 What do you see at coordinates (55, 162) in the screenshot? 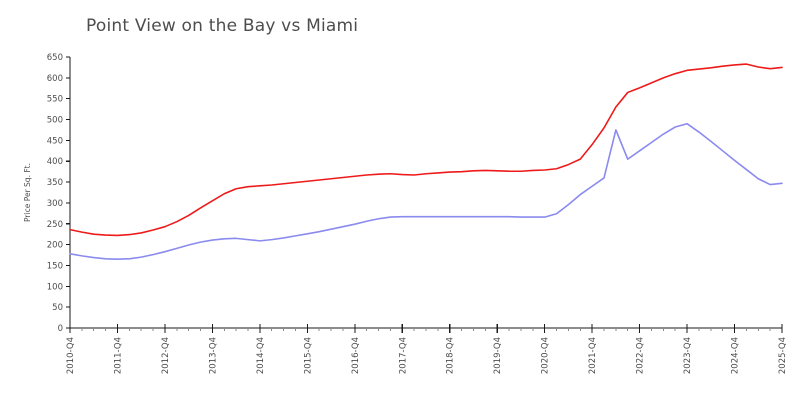
I see `y-tick-label: 400` at bounding box center [55, 162].